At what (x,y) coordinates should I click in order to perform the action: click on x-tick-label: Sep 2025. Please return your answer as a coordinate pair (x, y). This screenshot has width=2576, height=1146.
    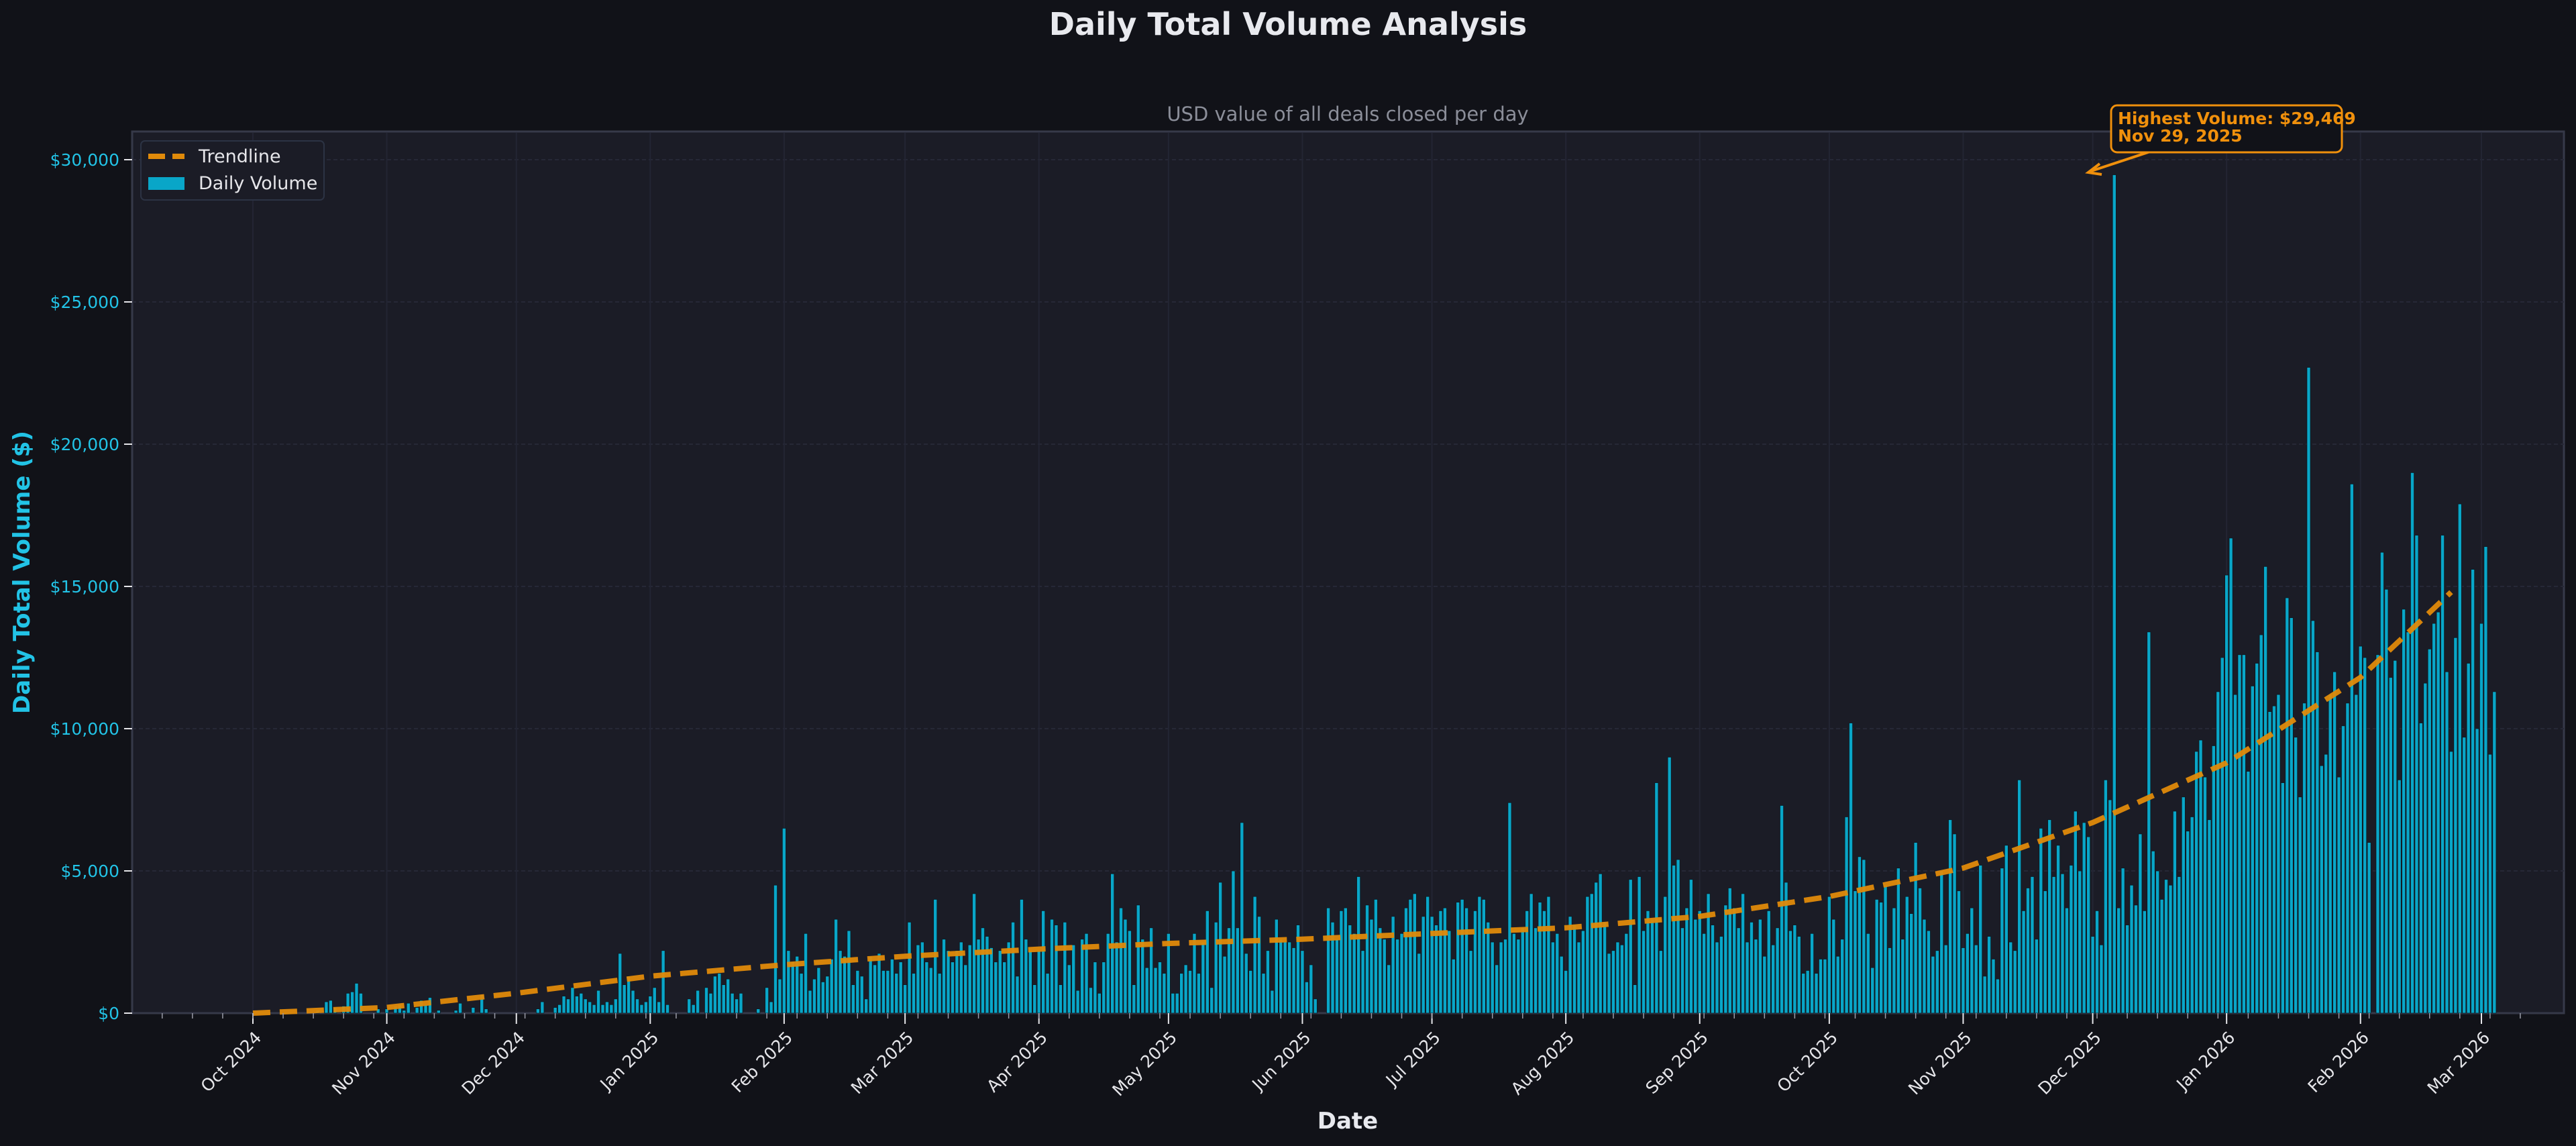
    Looking at the image, I should click on (1677, 1063).